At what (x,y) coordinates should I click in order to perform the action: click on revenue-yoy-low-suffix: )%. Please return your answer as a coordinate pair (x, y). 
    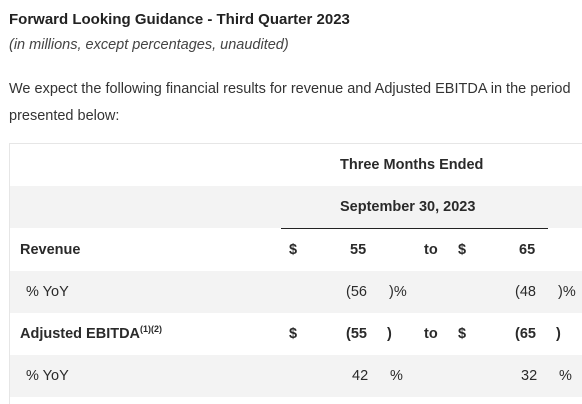
    Looking at the image, I should click on (398, 292).